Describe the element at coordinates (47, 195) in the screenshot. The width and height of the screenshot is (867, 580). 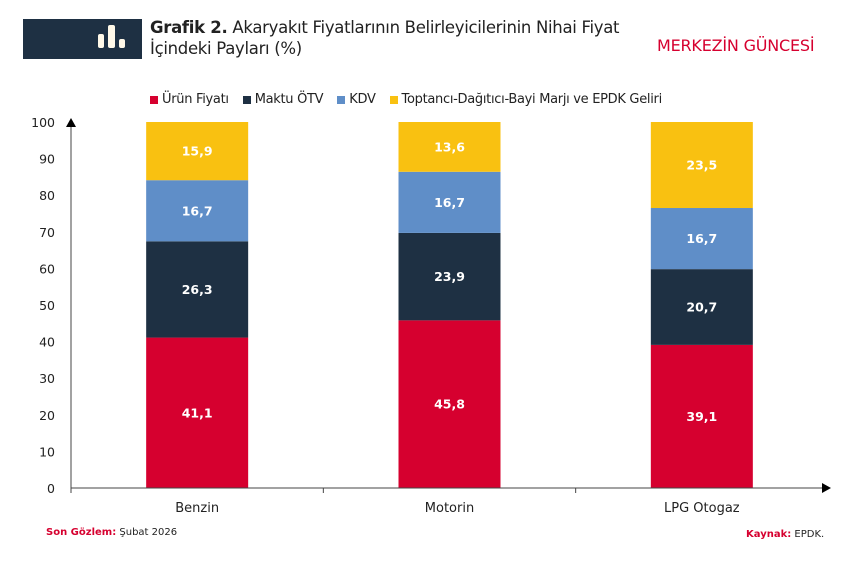
I see `y-tick-label: 80` at that location.